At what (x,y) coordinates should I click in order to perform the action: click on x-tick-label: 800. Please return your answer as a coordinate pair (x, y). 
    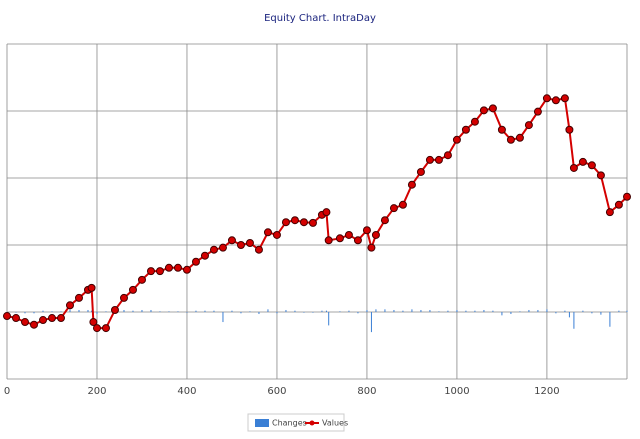
    Looking at the image, I should click on (366, 391).